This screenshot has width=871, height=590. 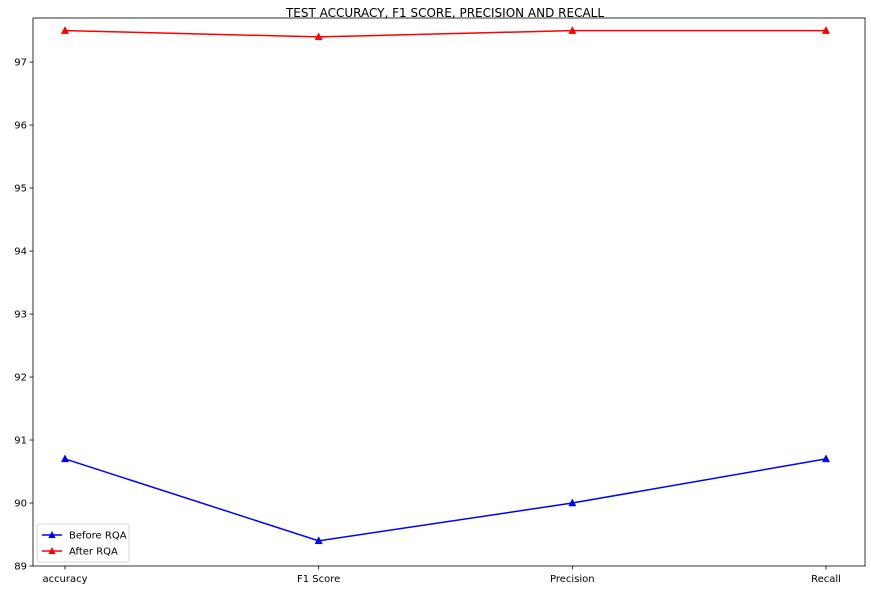 I want to click on y-axis: 89 90 91 92 93 94 95 96 97, so click(x=23, y=315).